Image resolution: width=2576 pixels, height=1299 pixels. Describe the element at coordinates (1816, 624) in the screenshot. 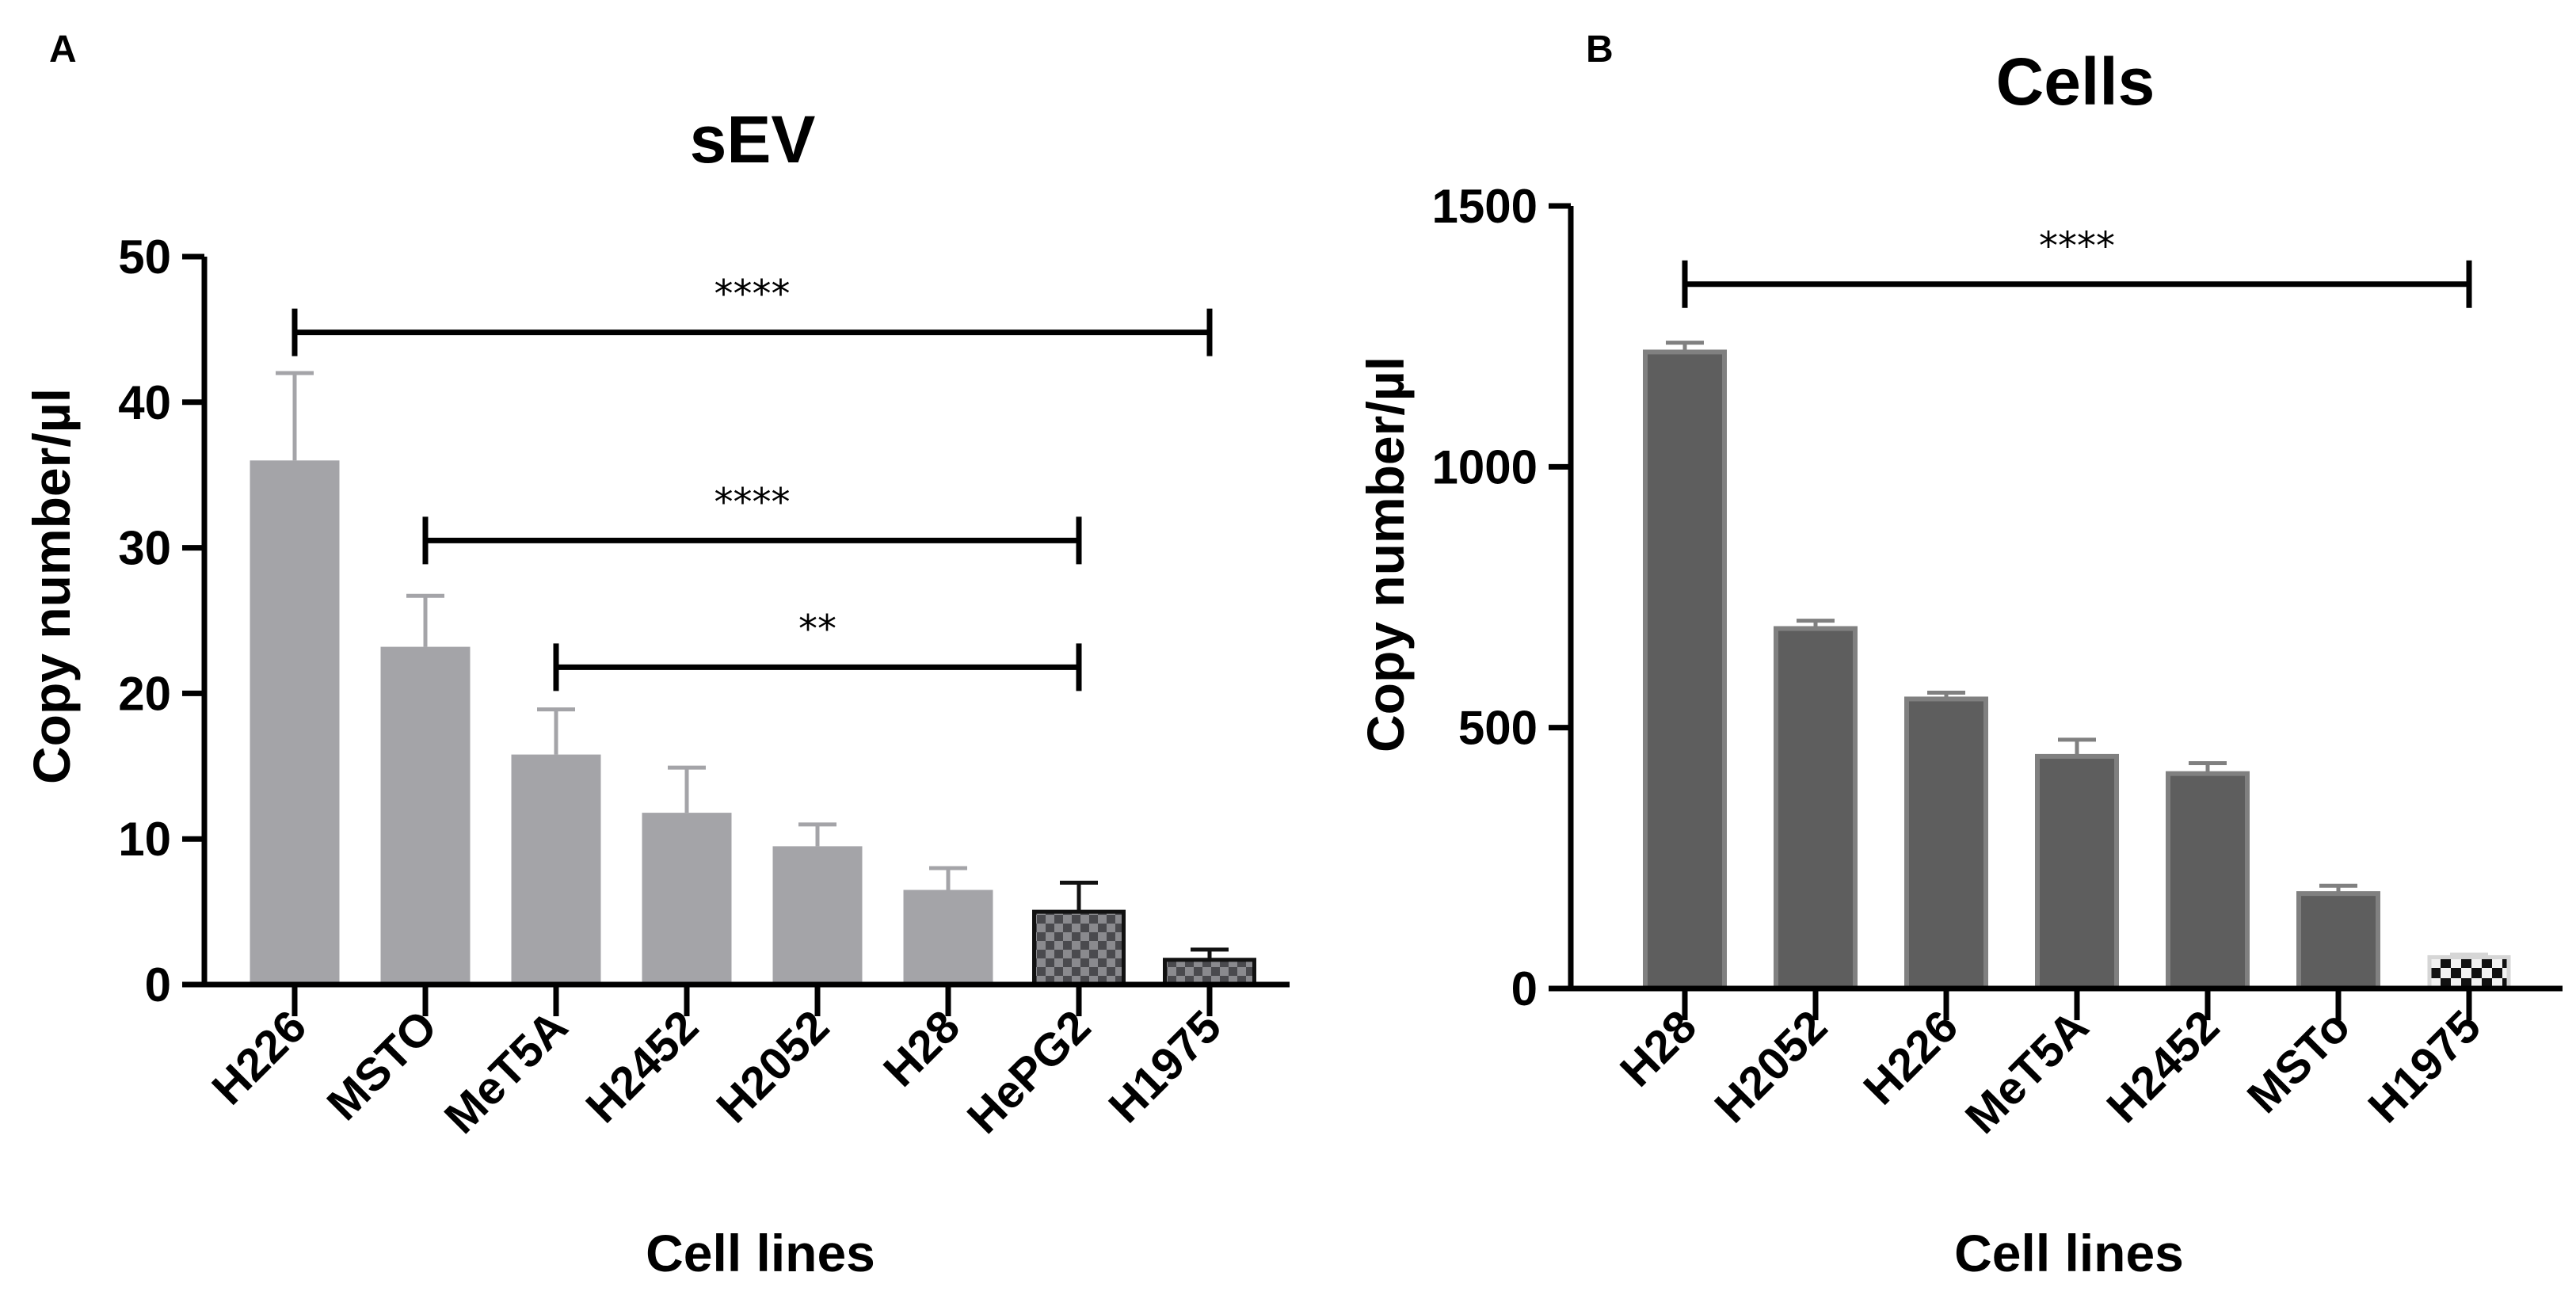

I see `panel-b-error-bar-h2052` at that location.